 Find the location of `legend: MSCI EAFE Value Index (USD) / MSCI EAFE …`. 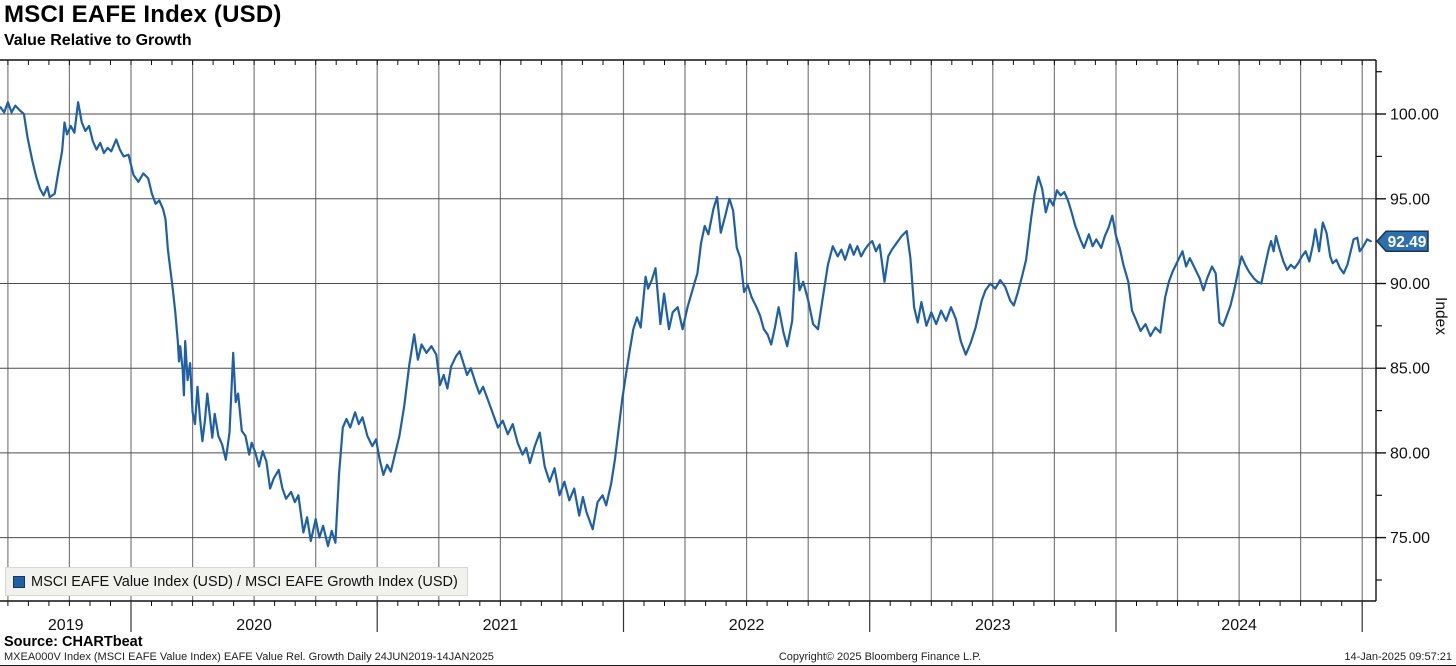

legend: MSCI EAFE Value Index (USD) / MSCI EAFE … is located at coordinates (236, 581).